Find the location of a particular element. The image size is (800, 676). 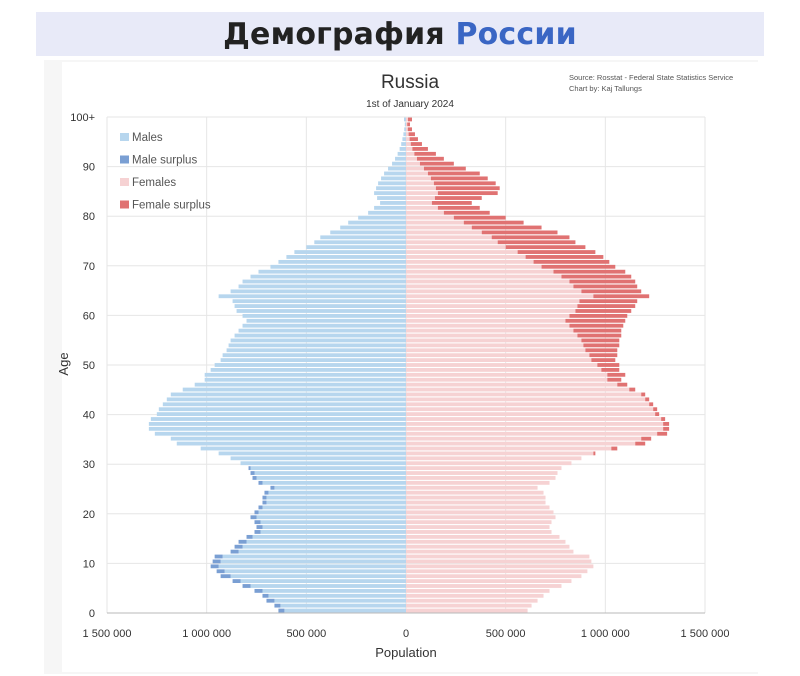

page-title: Демография России is located at coordinates (400, 34).